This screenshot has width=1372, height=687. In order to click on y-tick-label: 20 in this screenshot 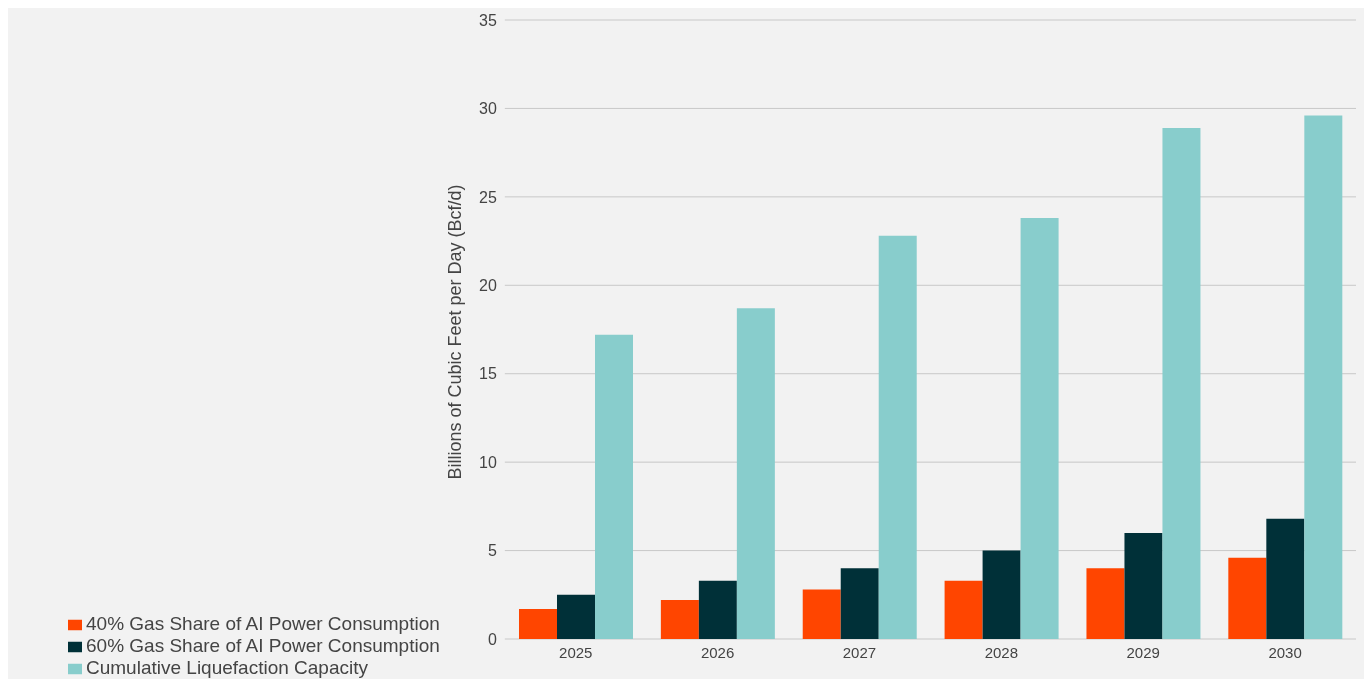, I will do `click(488, 285)`.